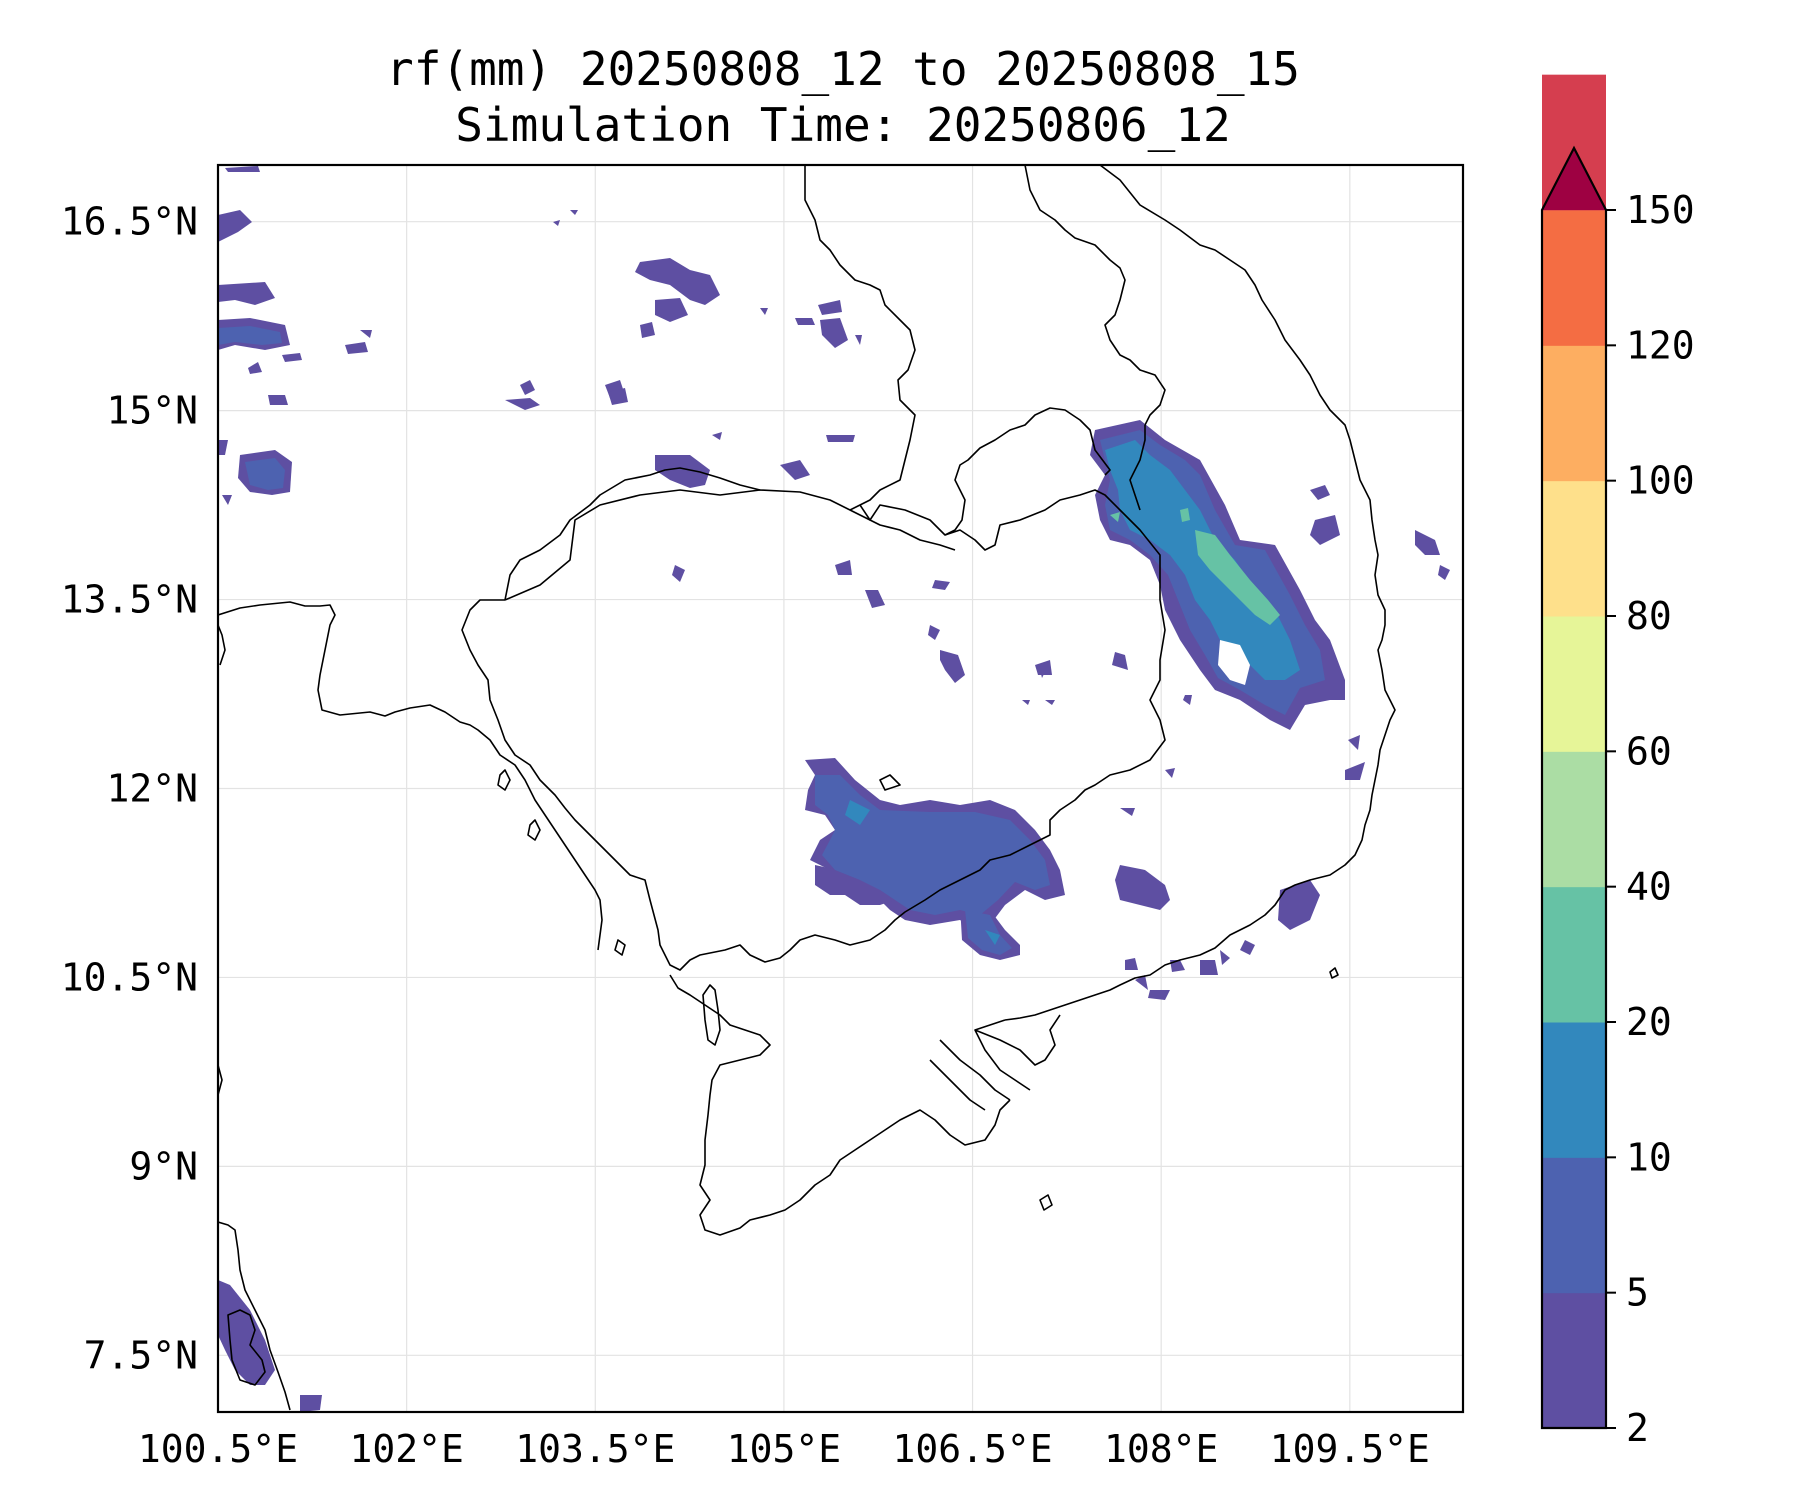 Image resolution: width=1800 pixels, height=1500 pixels. What do you see at coordinates (865, 1105) in the screenshot?
I see `mekong-delta` at bounding box center [865, 1105].